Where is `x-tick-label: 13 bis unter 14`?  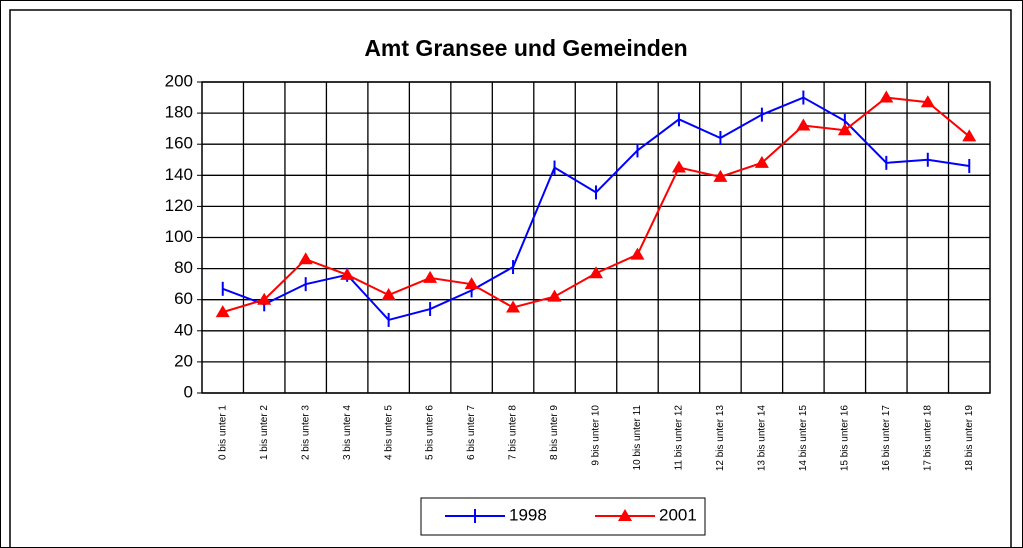
x-tick-label: 13 bis unter 14 is located at coordinates (762, 438).